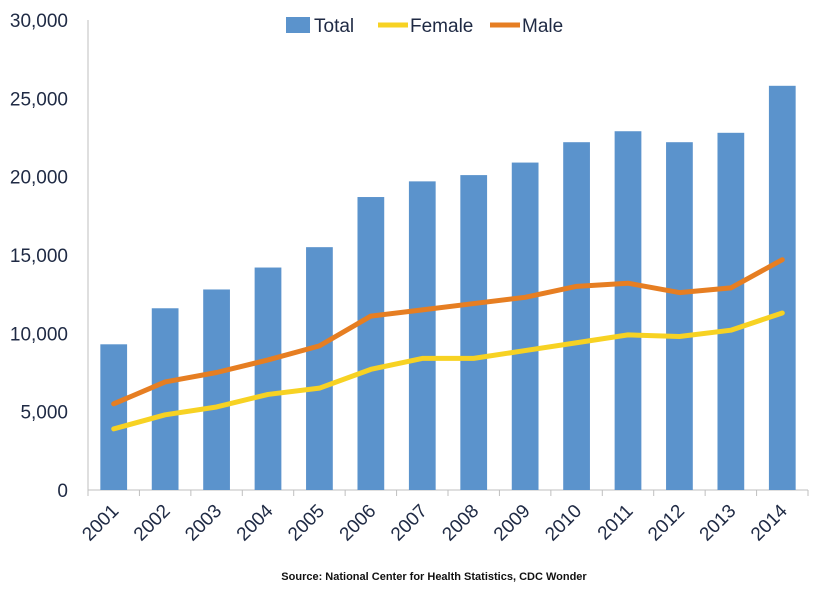 Image resolution: width=826 pixels, height=599 pixels. What do you see at coordinates (334, 26) in the screenshot?
I see `legend-label-total: Total` at bounding box center [334, 26].